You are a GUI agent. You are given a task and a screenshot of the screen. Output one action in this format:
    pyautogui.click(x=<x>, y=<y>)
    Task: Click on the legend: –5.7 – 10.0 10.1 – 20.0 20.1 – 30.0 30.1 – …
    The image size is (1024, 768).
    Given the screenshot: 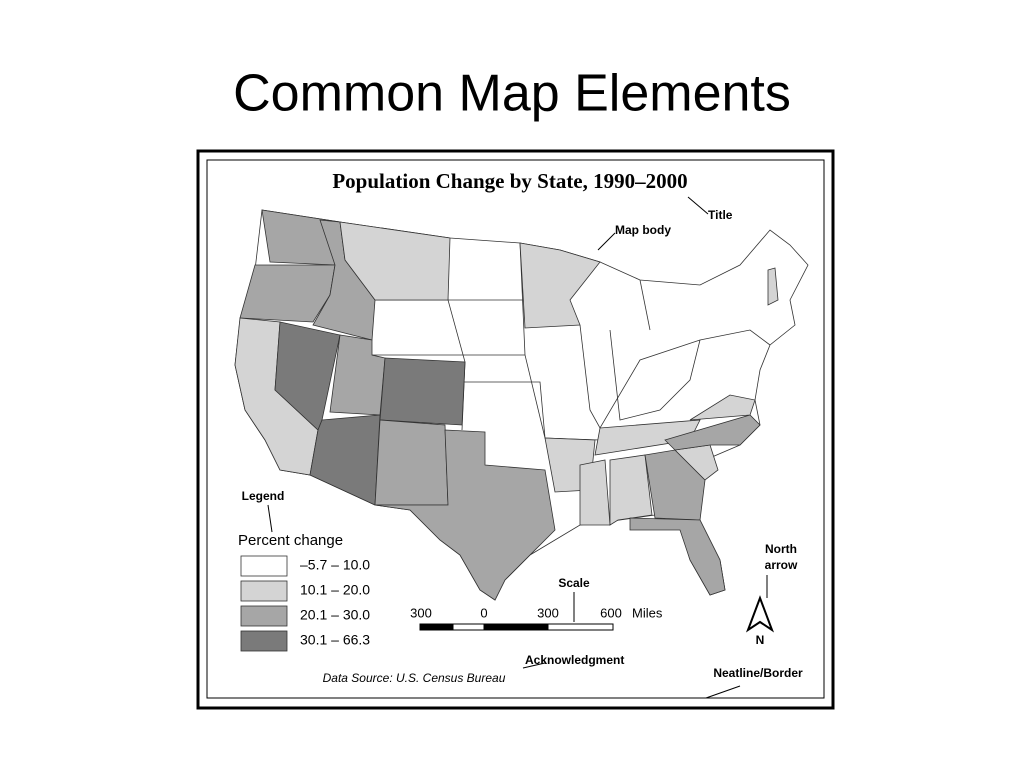 What is the action you would take?
    pyautogui.click(x=305, y=603)
    